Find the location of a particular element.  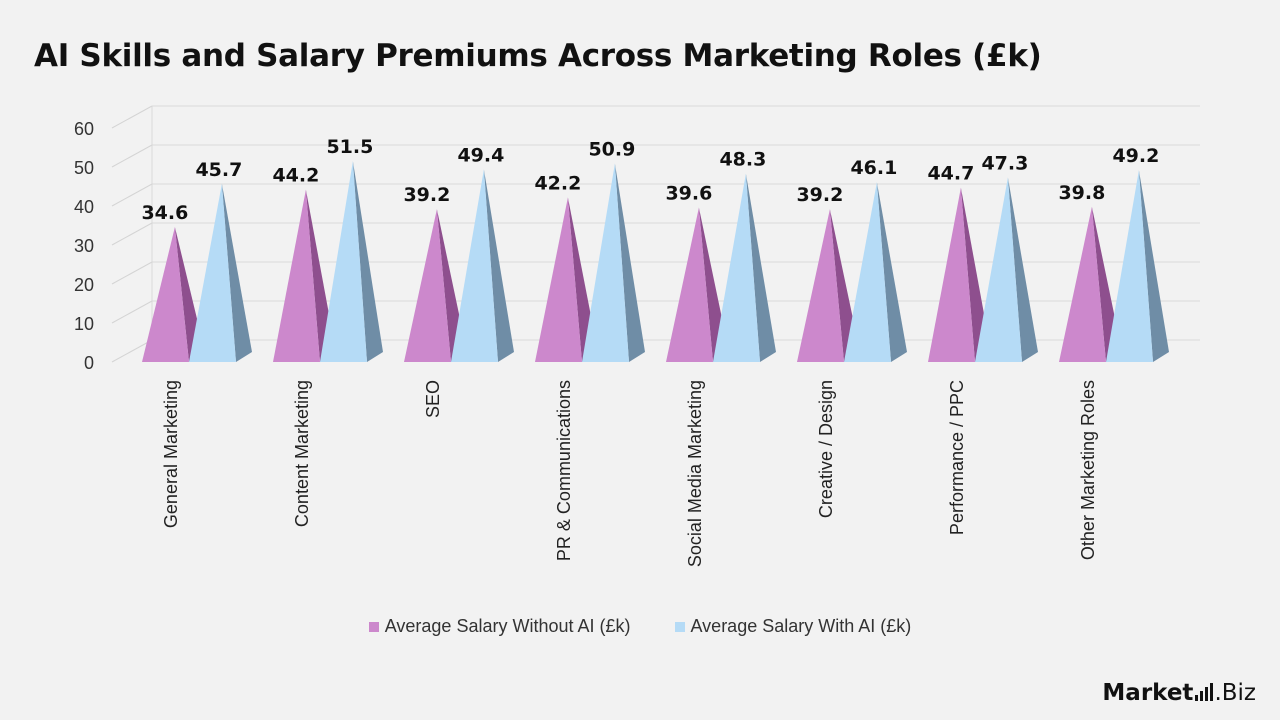

value-label-other-marketing-roles-with-ai: 49.2 is located at coordinates (1135, 156).